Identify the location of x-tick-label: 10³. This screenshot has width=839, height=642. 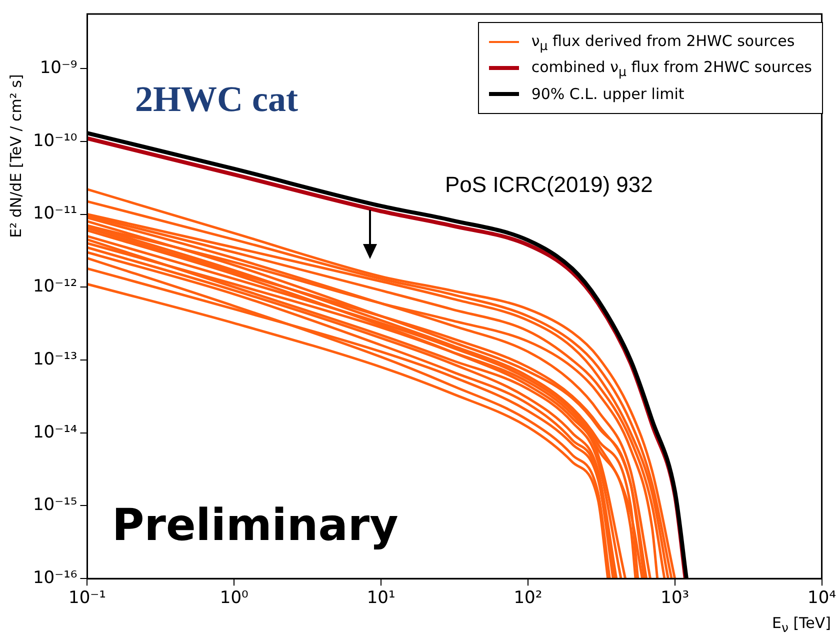
(675, 598).